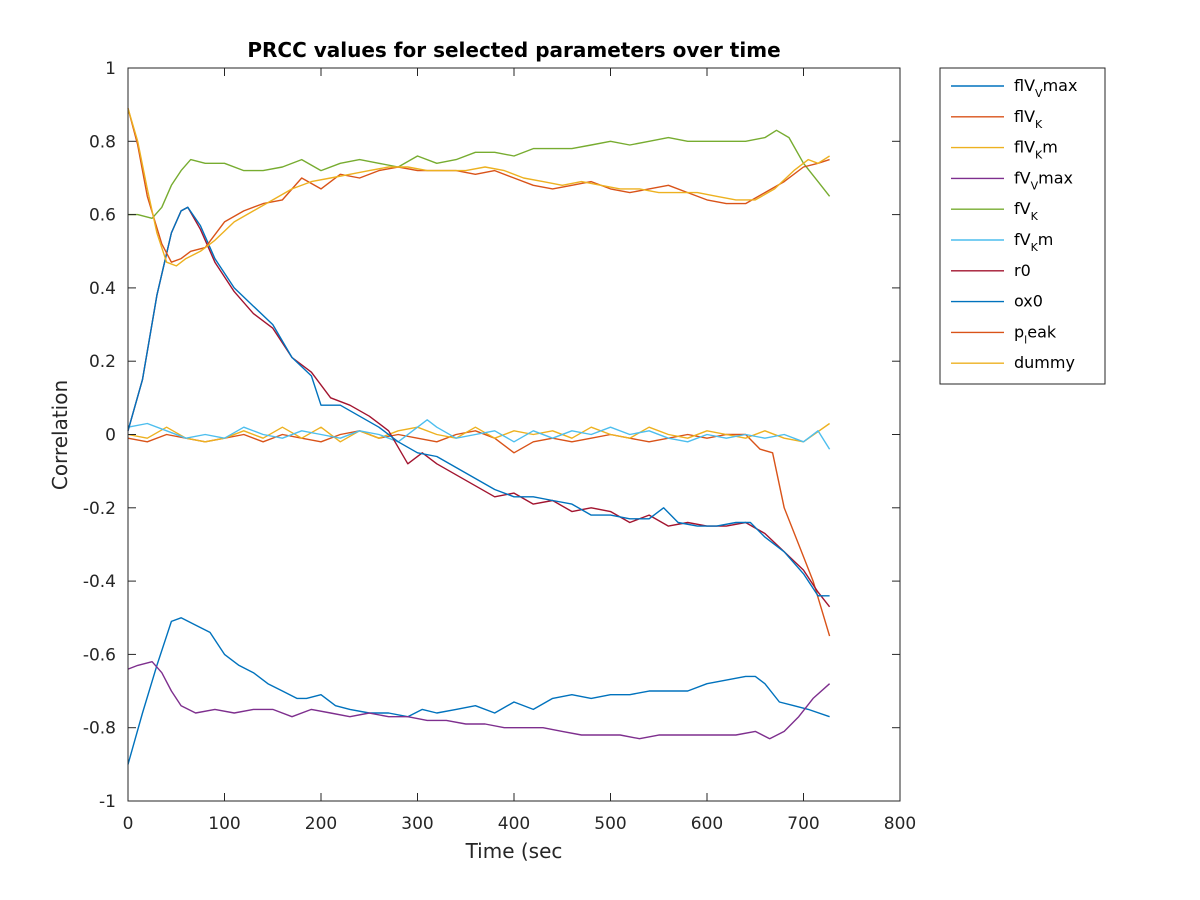 The width and height of the screenshot is (1200, 900). I want to click on y-tick-label: 1, so click(110, 69).